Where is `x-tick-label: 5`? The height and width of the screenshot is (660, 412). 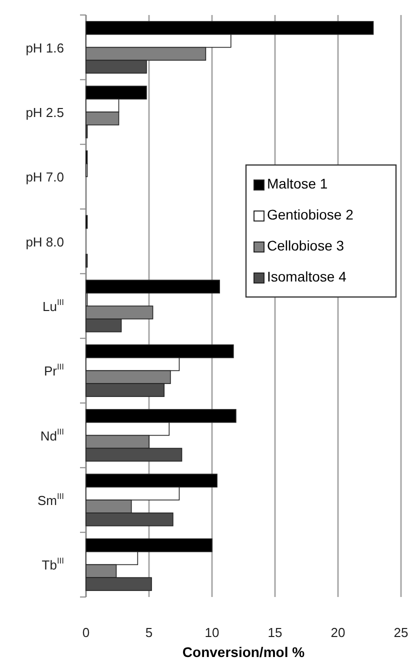
x-tick-label: 5 is located at coordinates (149, 632).